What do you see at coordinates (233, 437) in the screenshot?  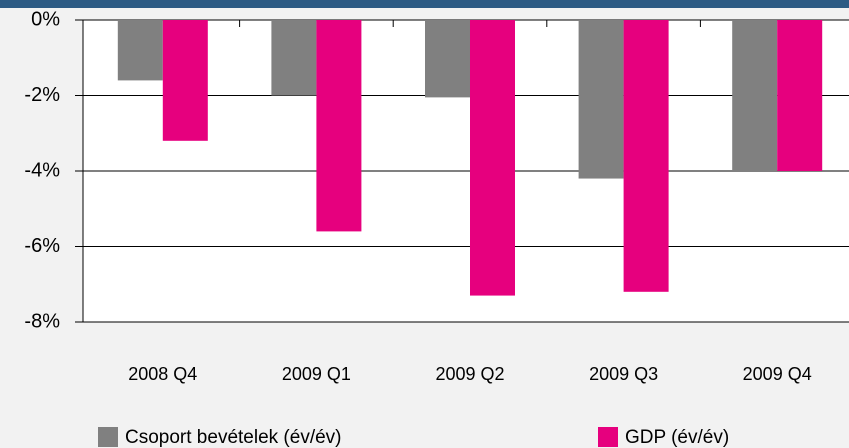 I see `legend-label: Csoport bevételek (év/év)` at bounding box center [233, 437].